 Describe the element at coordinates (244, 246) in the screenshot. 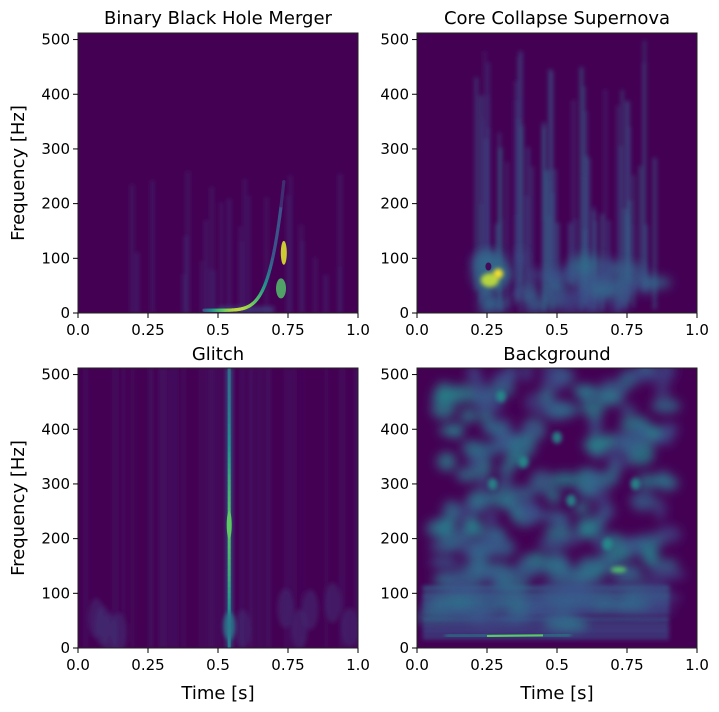

I see `chirp-track` at that location.